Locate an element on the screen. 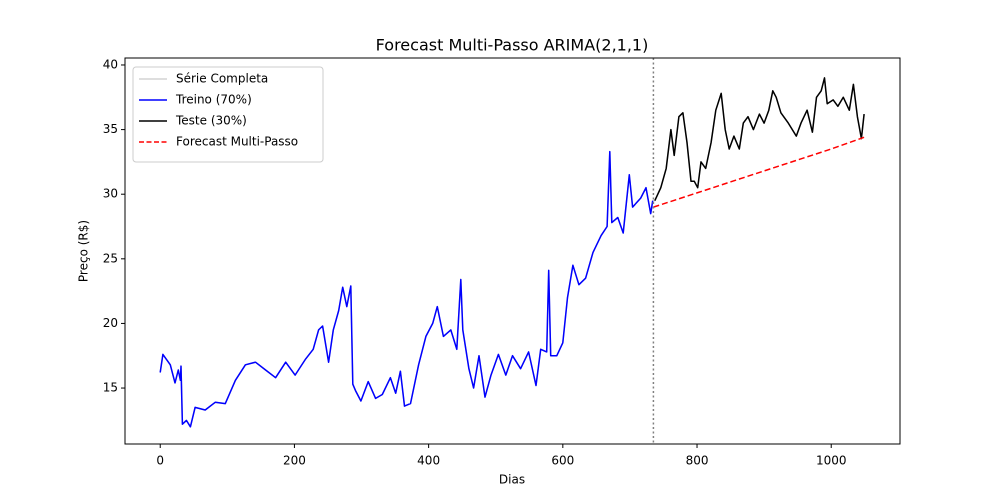  x-tick-label: 600 is located at coordinates (562, 461).